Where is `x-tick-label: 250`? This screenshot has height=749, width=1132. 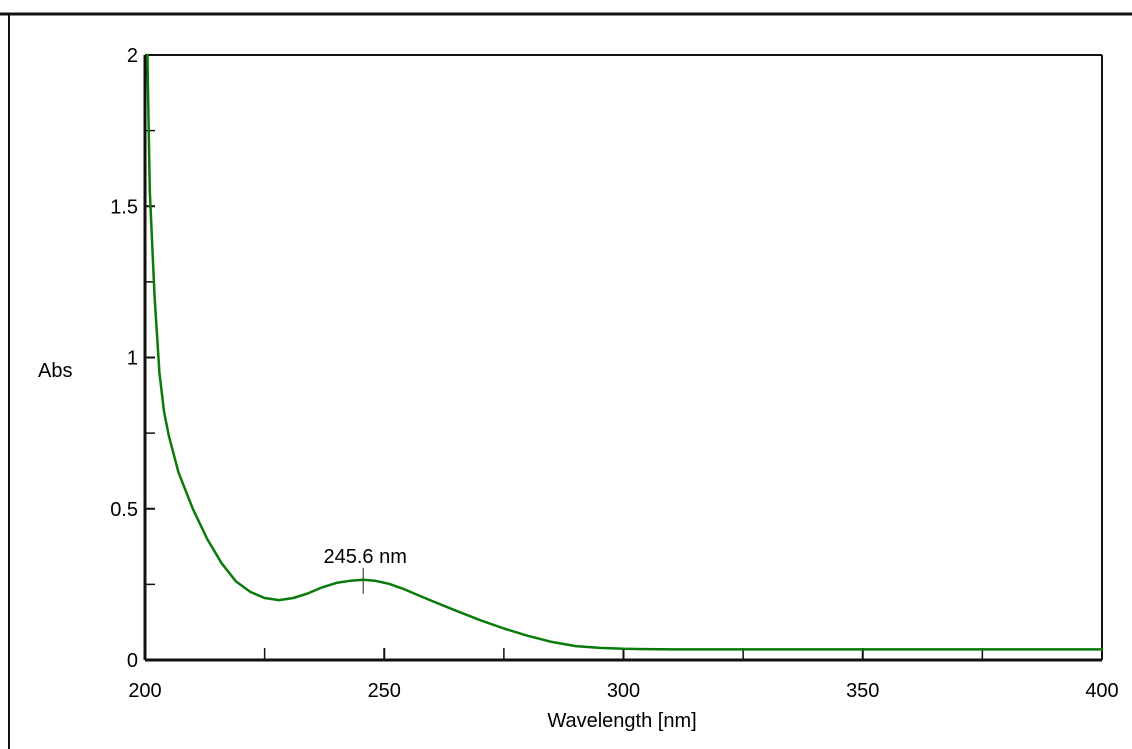
x-tick-label: 250 is located at coordinates (384, 691).